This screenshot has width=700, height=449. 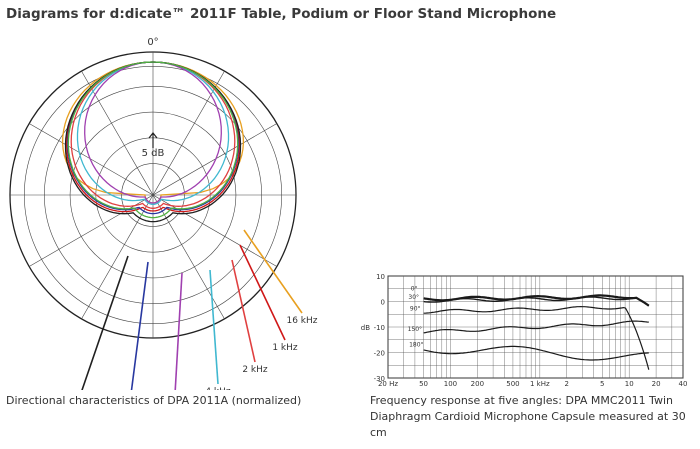 I want to click on freq-angle-label: 180°, so click(x=416, y=344).